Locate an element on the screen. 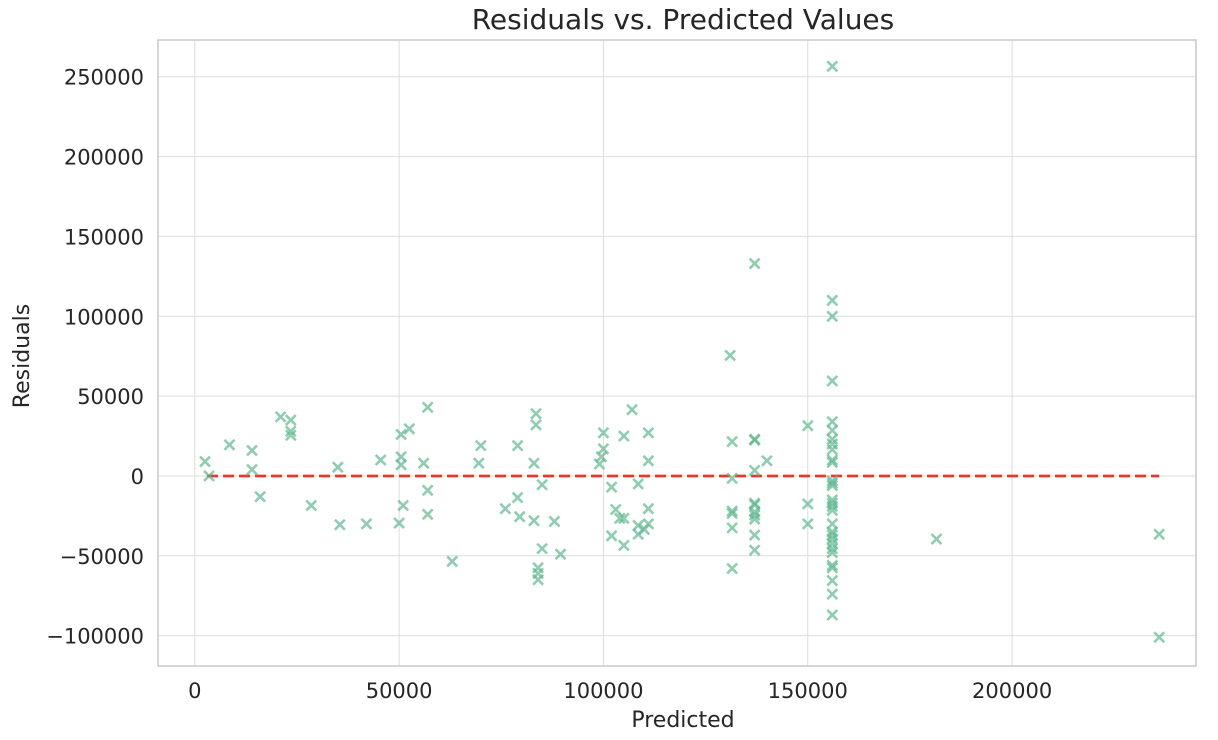 The width and height of the screenshot is (1218, 740). y-tick-label: 100000 is located at coordinates (104, 317).